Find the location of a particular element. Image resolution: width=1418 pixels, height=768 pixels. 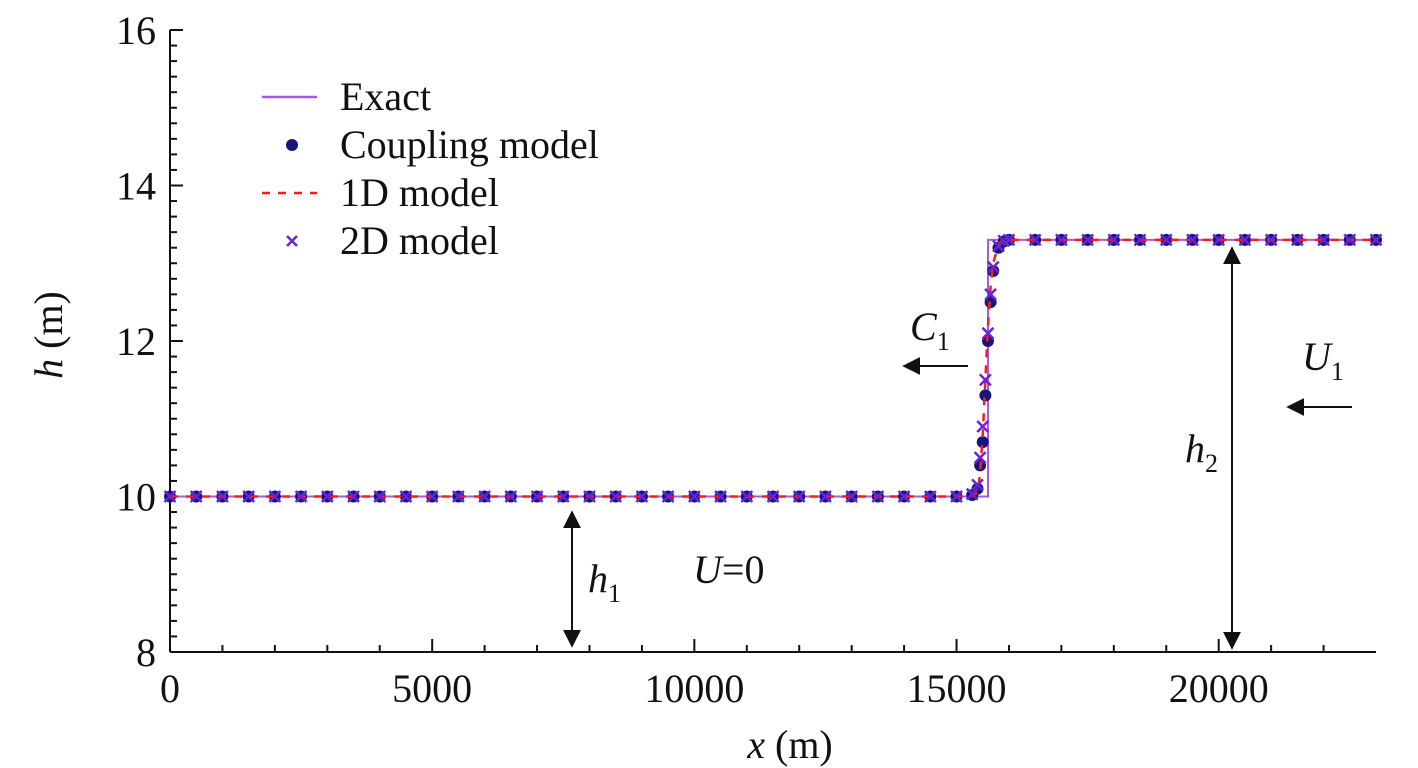

x-tick-label: 20000 is located at coordinates (1219, 688).